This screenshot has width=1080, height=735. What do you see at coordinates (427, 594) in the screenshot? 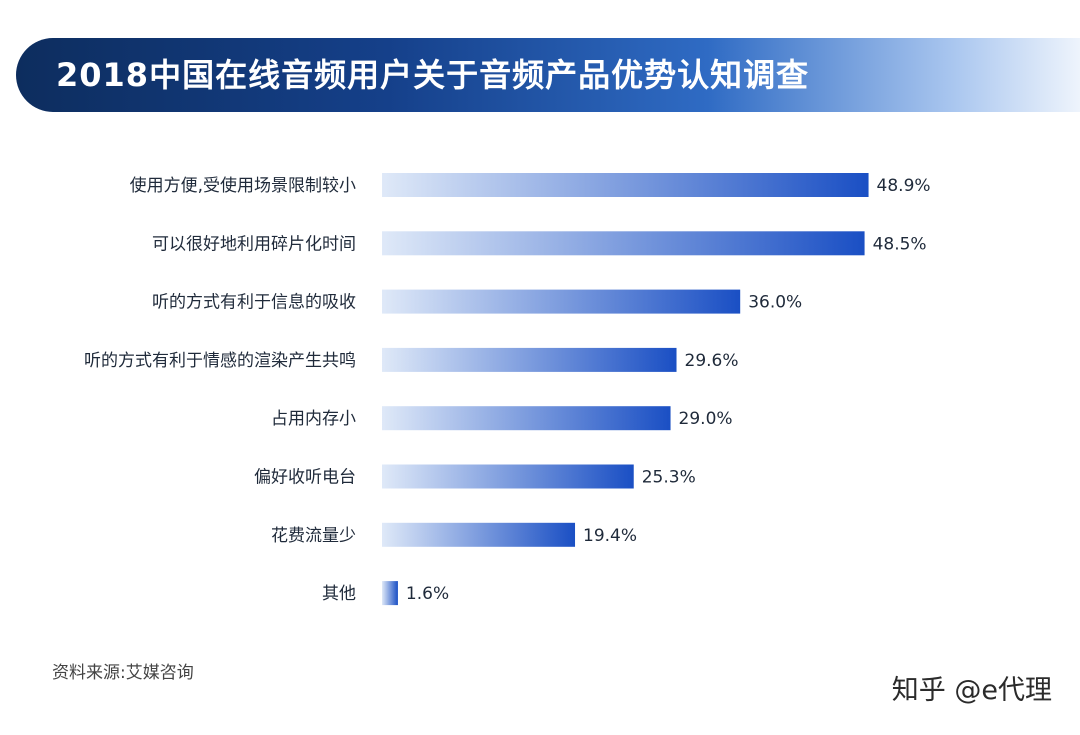
I see `value-label: 1.6%` at bounding box center [427, 594].